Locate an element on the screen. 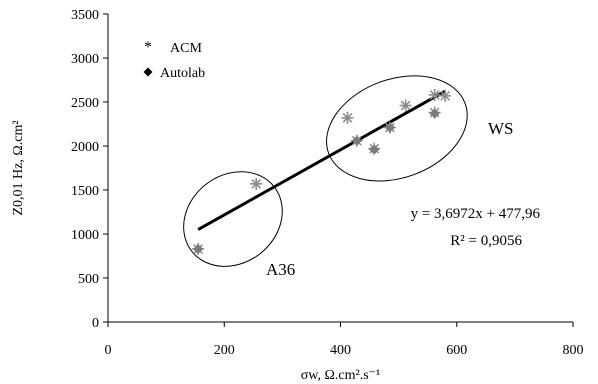 The height and width of the screenshot is (384, 598). x-tick-label: 400 is located at coordinates (340, 350).